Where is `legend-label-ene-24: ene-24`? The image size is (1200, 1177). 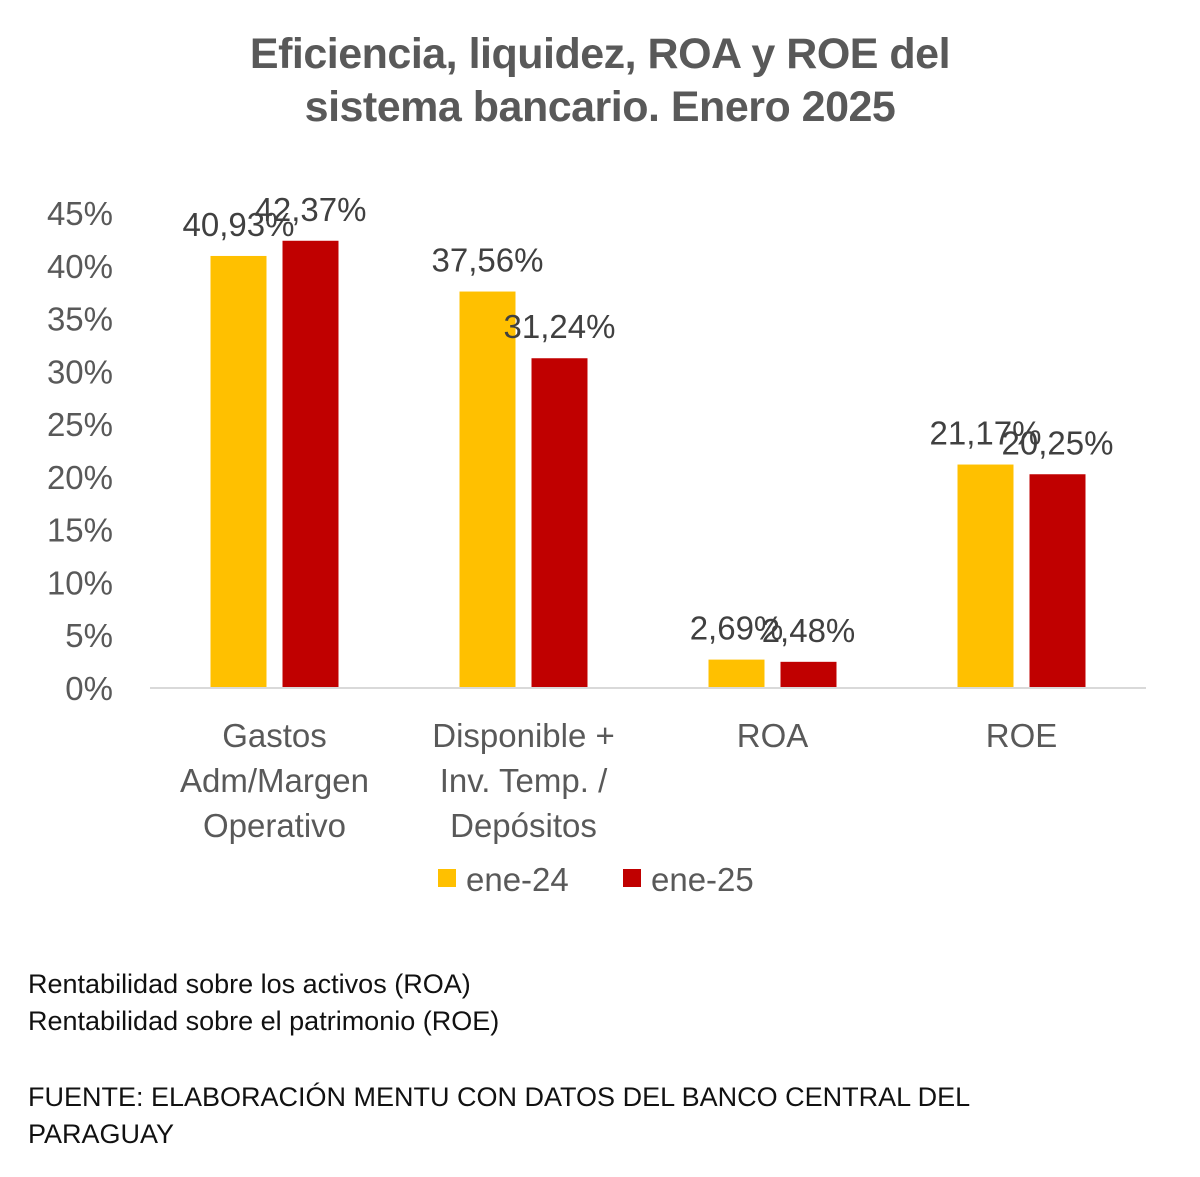
legend-label-ene-24: ene-24 is located at coordinates (517, 879).